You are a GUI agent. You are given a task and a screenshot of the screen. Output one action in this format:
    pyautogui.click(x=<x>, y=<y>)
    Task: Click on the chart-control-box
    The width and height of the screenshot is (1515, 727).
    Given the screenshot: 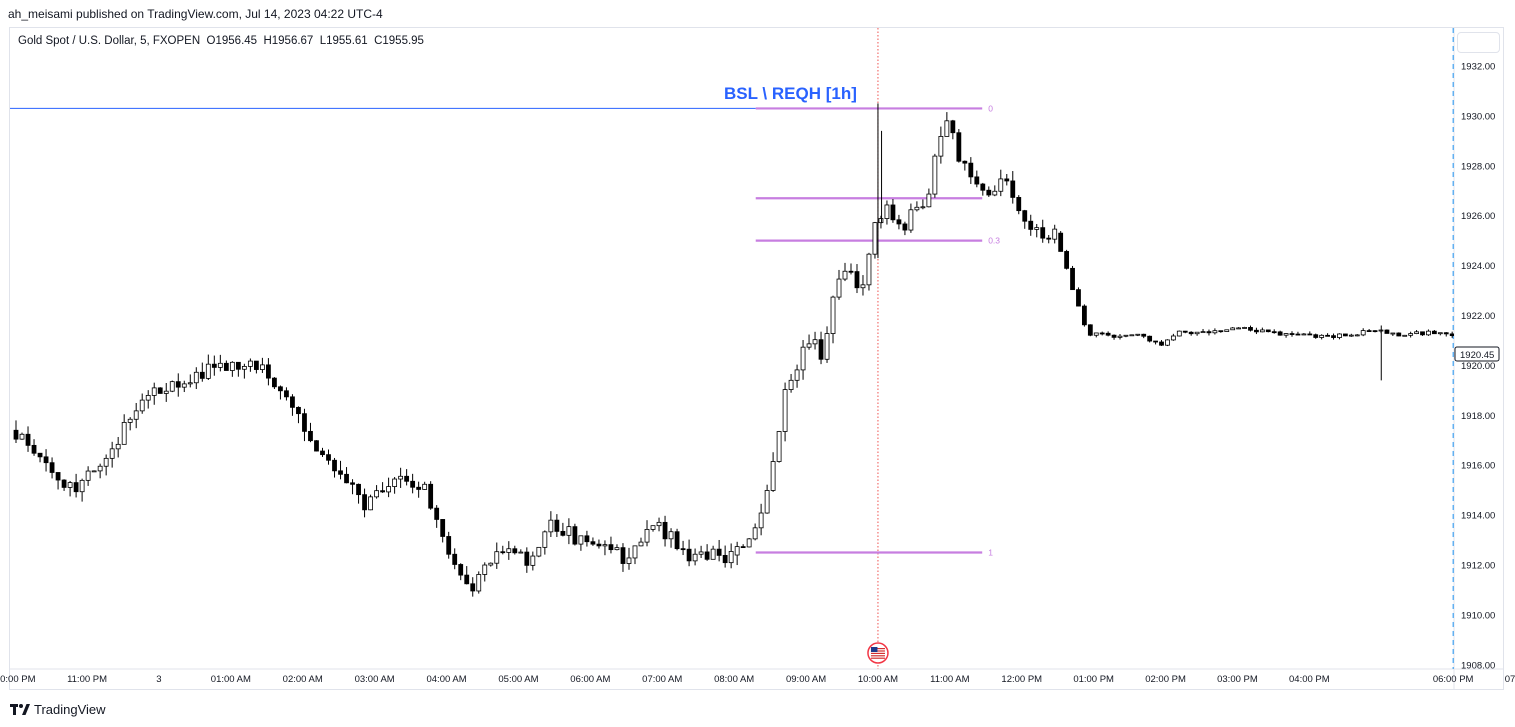 What is the action you would take?
    pyautogui.click(x=1478, y=42)
    